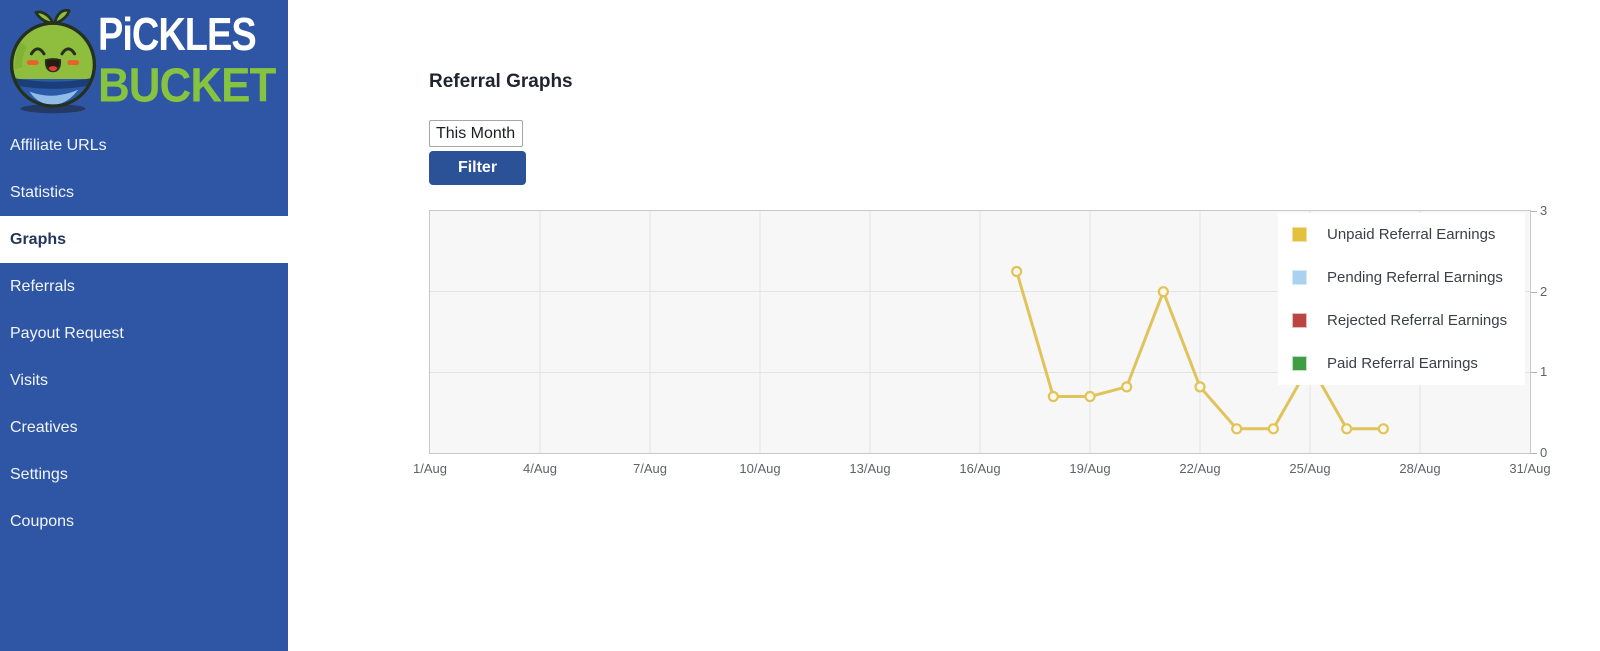 This screenshot has width=1600, height=651. I want to click on x-axis-tick-label: 28/Aug, so click(1420, 468).